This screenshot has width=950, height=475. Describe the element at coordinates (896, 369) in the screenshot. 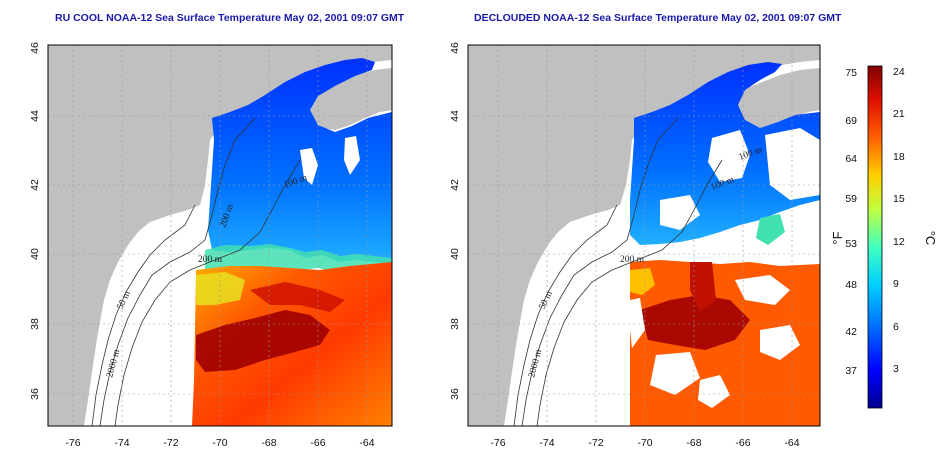

I see `celsius-tick-label: 3` at that location.